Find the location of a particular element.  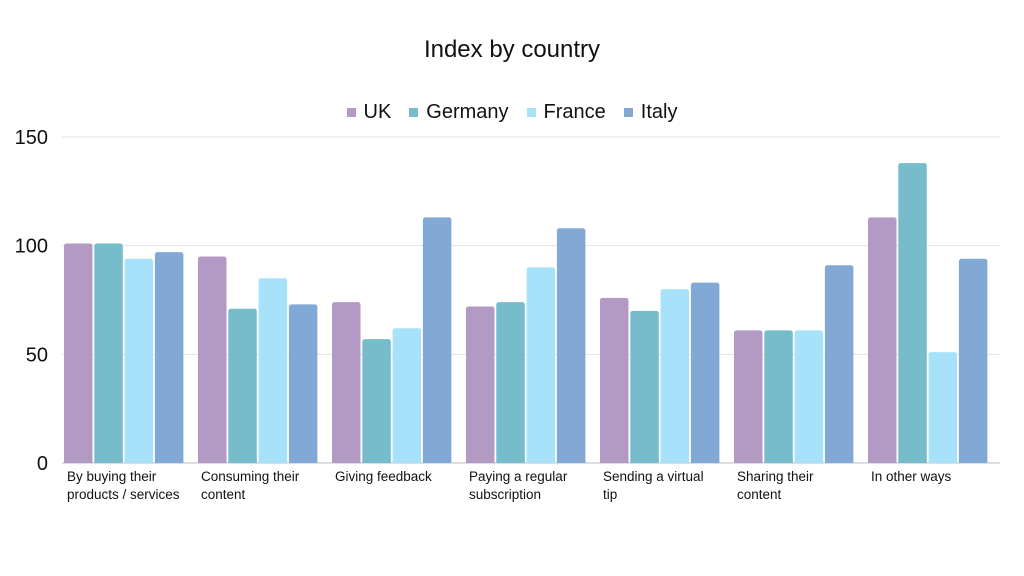

legend-label-uk: UK is located at coordinates (377, 112).